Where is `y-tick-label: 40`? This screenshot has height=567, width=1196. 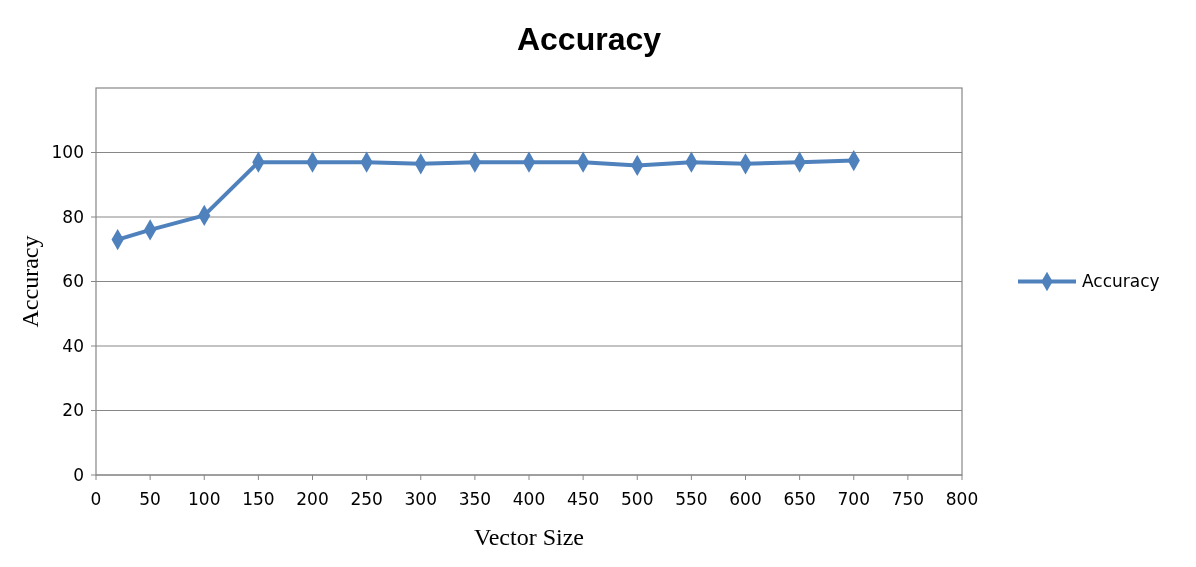 y-tick-label: 40 is located at coordinates (73, 345).